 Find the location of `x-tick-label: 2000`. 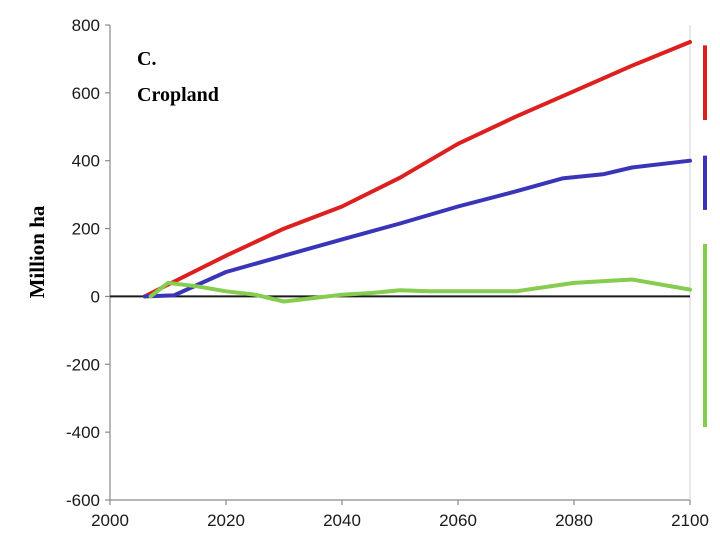

x-tick-label: 2000 is located at coordinates (110, 520).